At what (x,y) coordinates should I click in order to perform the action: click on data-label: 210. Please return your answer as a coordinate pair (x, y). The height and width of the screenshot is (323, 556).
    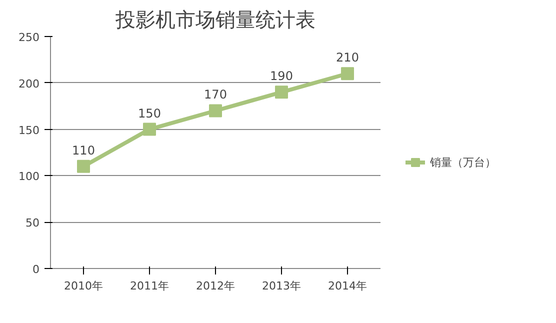
    Looking at the image, I should click on (347, 57).